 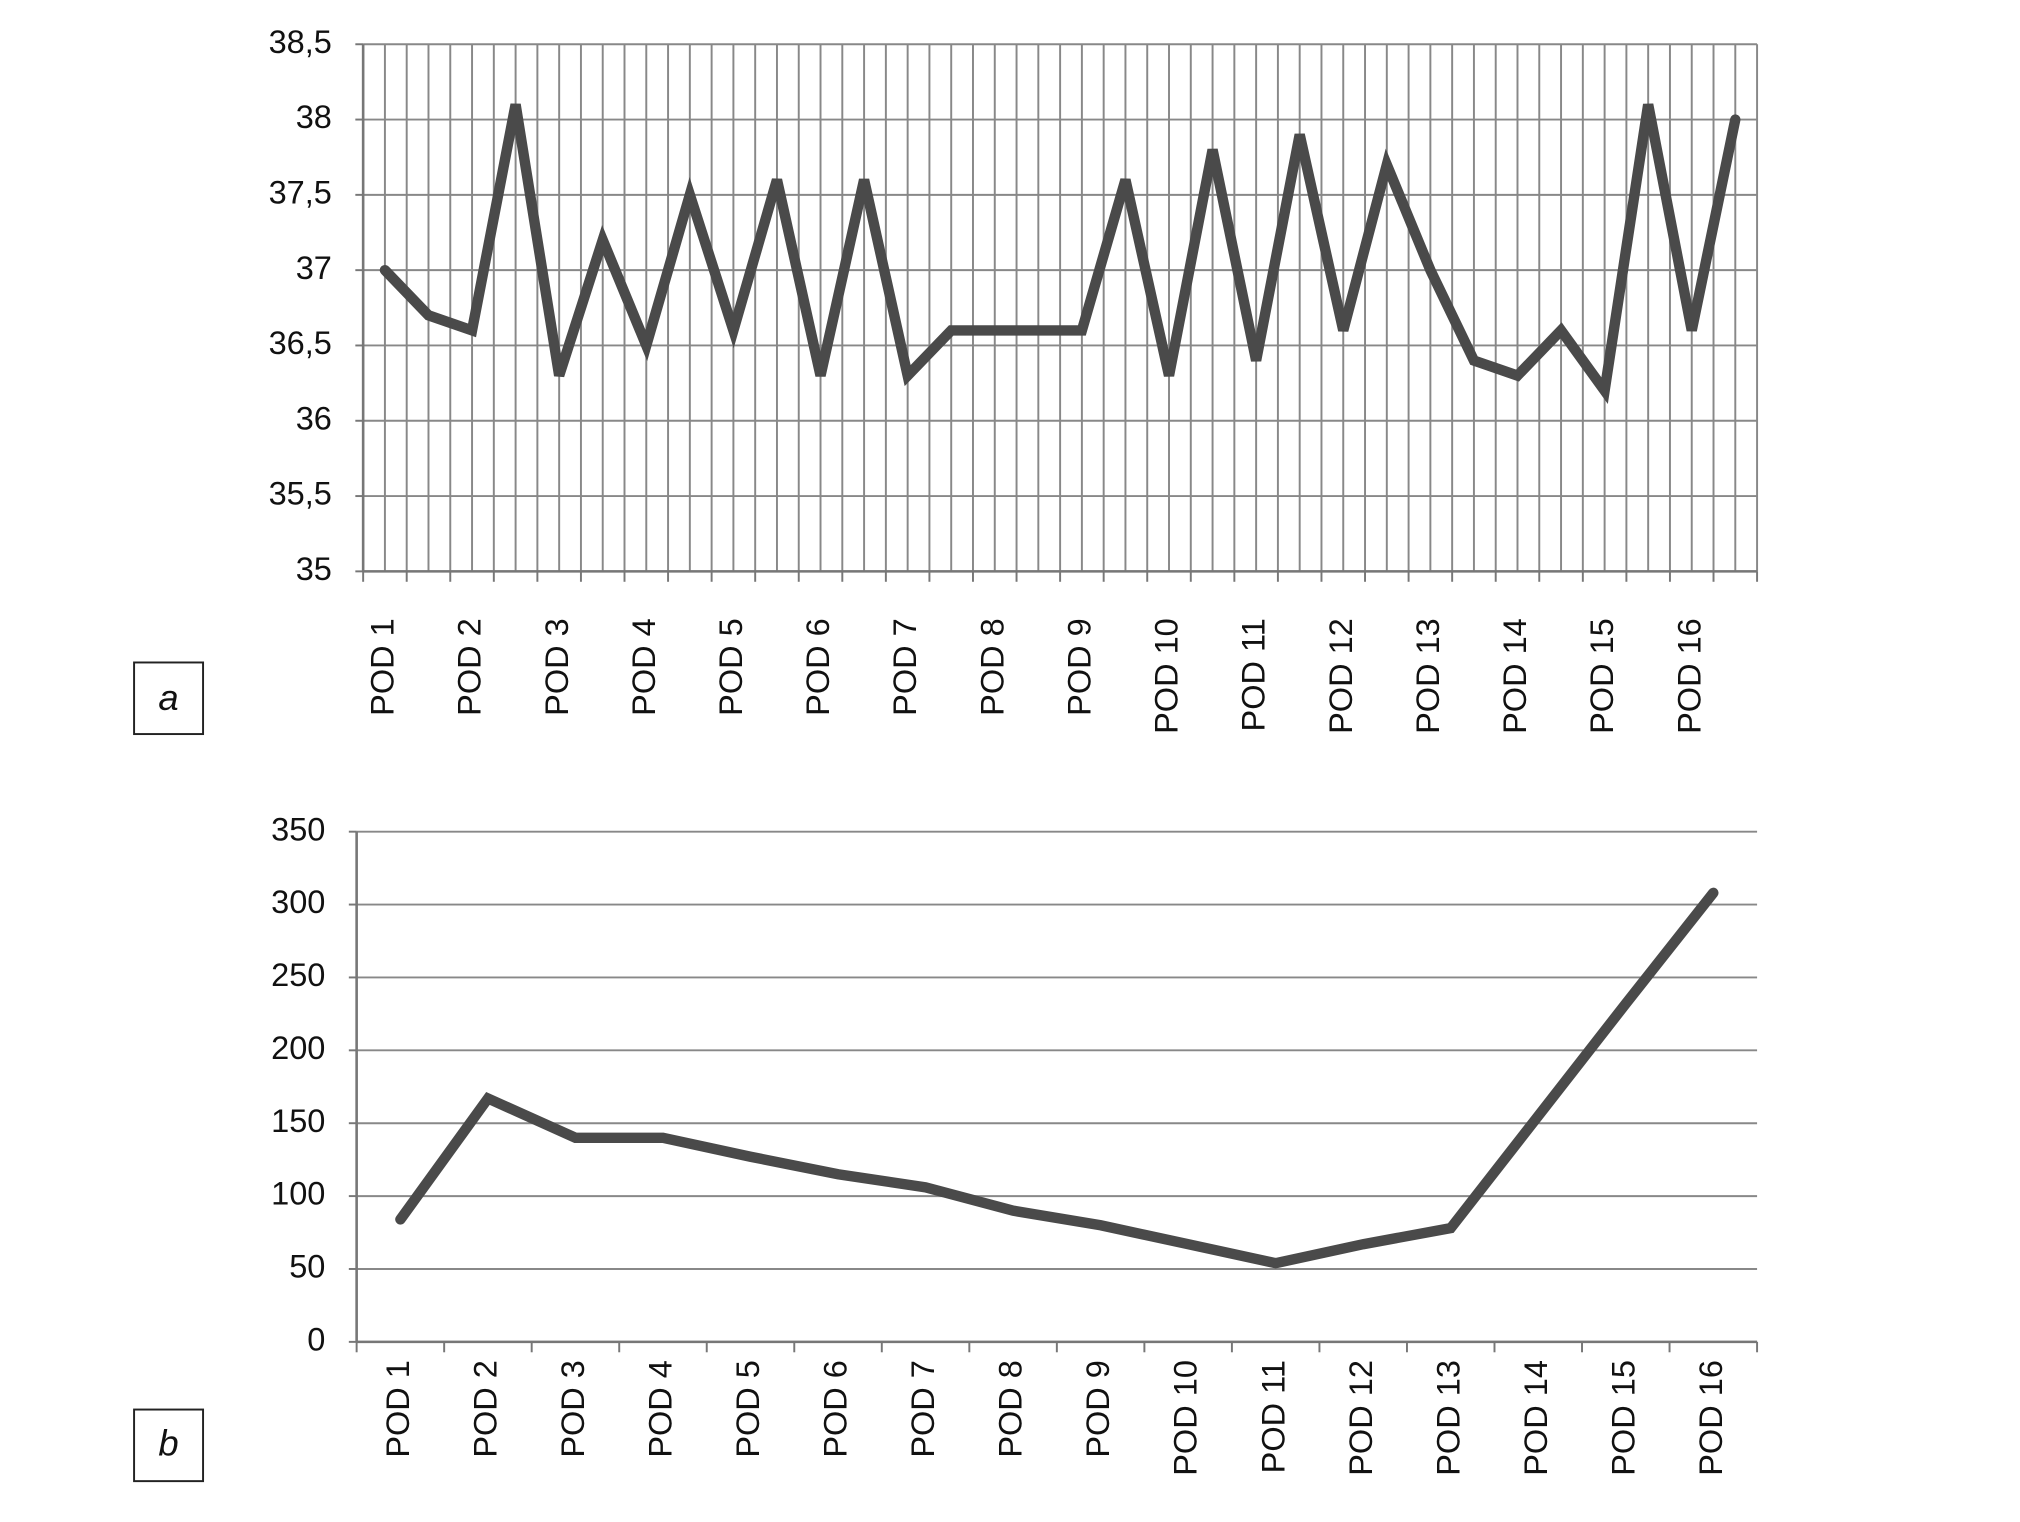 I want to click on y-tick-label: 35,5, so click(x=300, y=494).